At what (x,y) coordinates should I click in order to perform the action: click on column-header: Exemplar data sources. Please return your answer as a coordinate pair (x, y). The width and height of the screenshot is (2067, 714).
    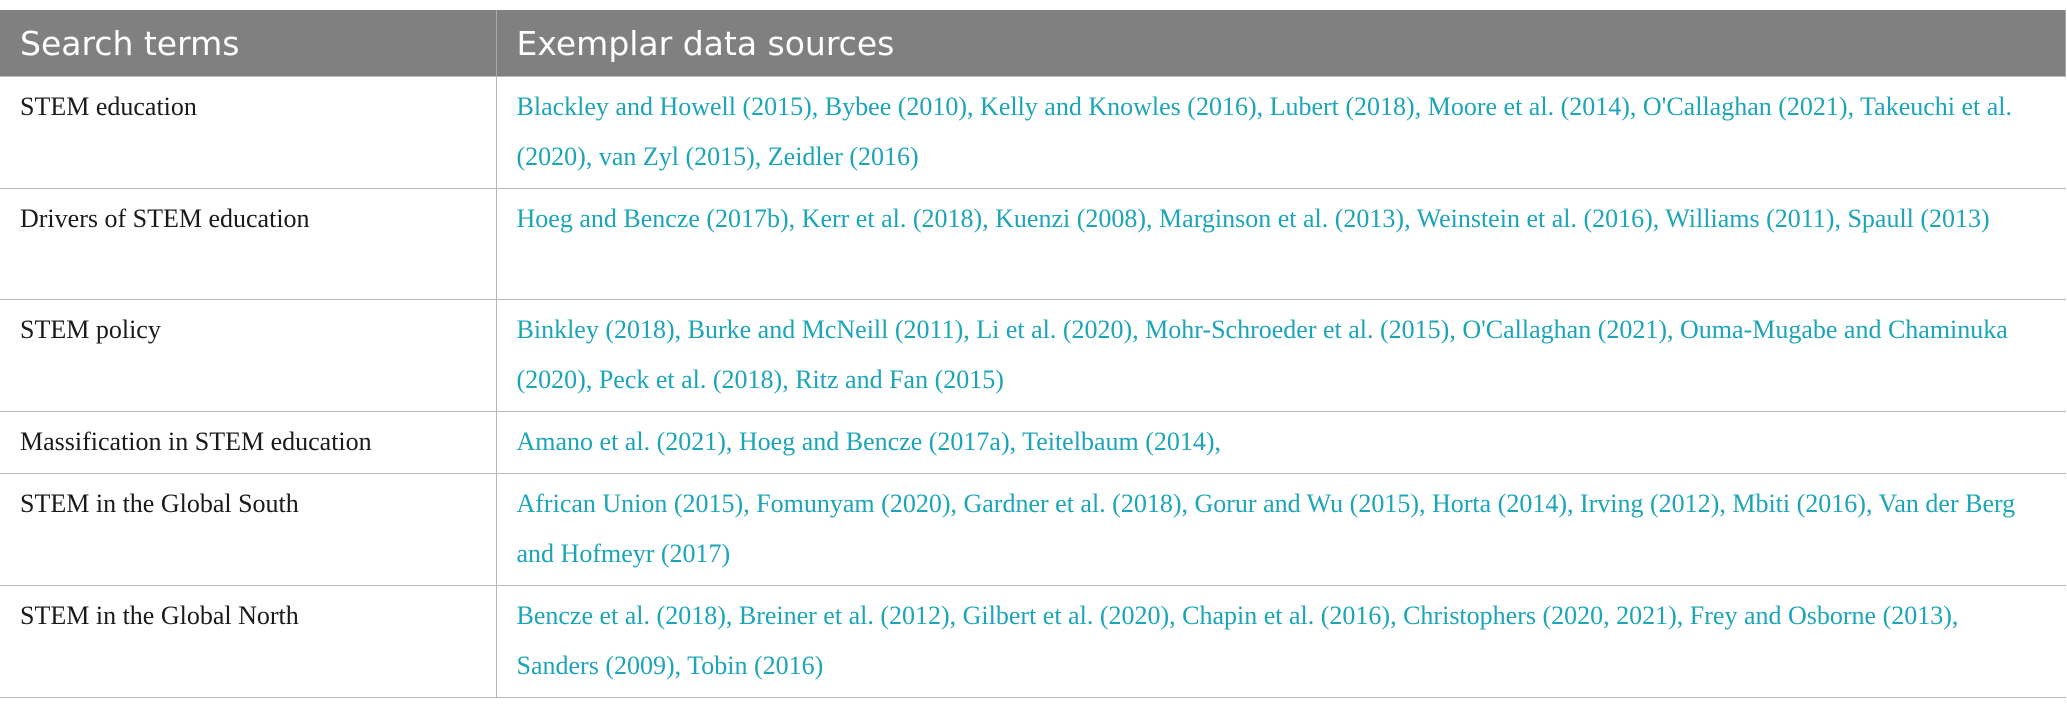
    Looking at the image, I should click on (1281, 43).